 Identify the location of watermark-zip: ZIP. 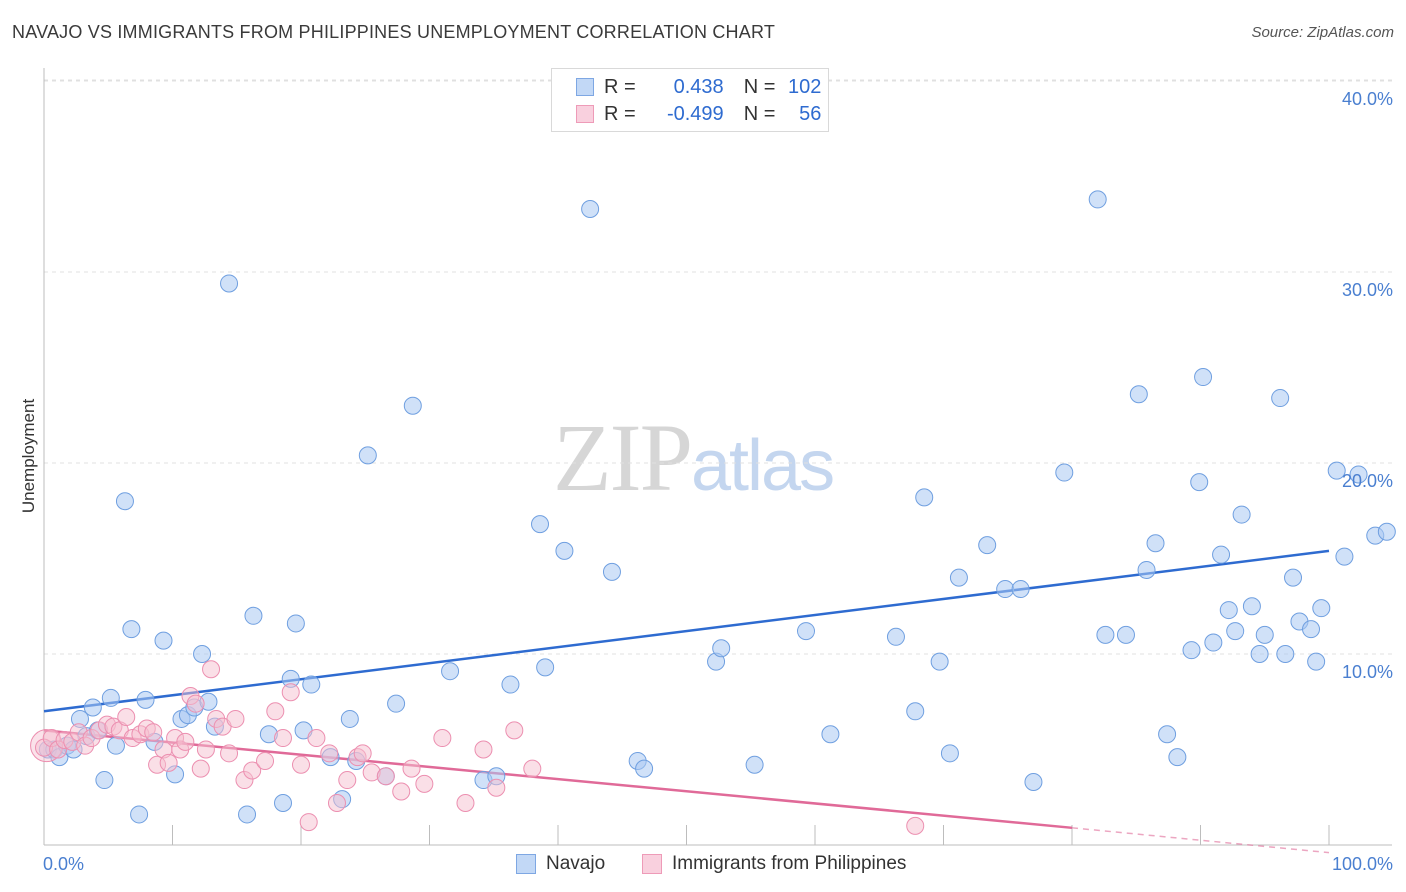
(623, 457).